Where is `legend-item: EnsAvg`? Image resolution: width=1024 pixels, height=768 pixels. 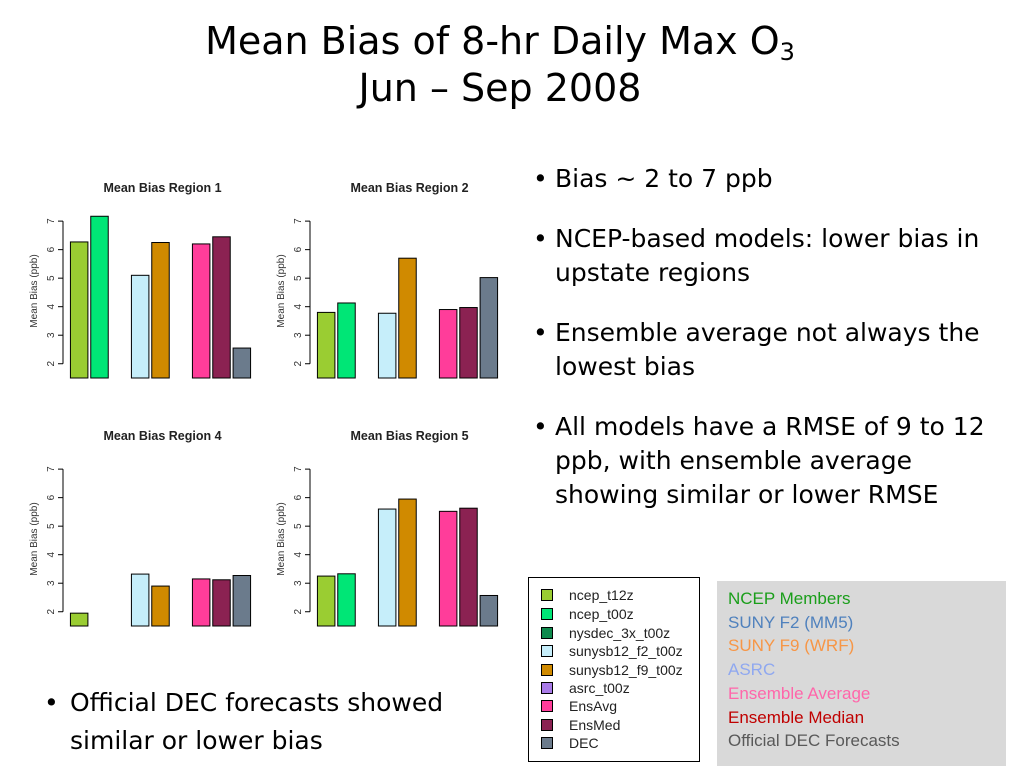 legend-item: EnsAvg is located at coordinates (579, 705).